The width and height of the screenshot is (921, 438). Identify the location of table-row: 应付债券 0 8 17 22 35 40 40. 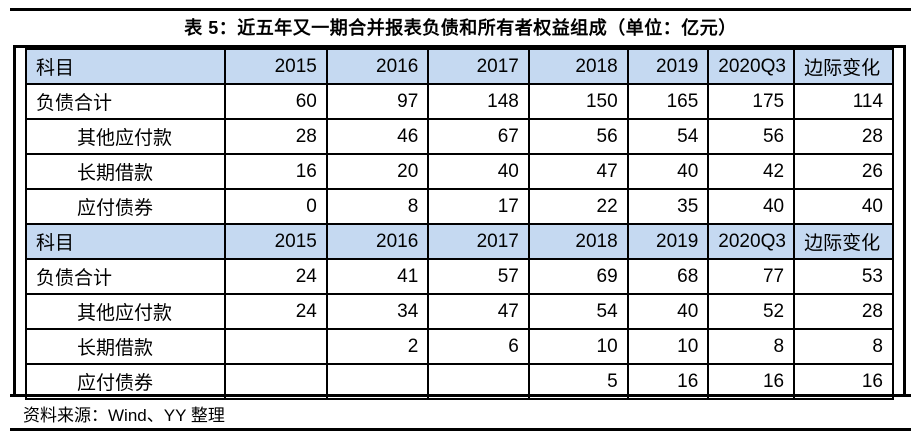
(459, 206).